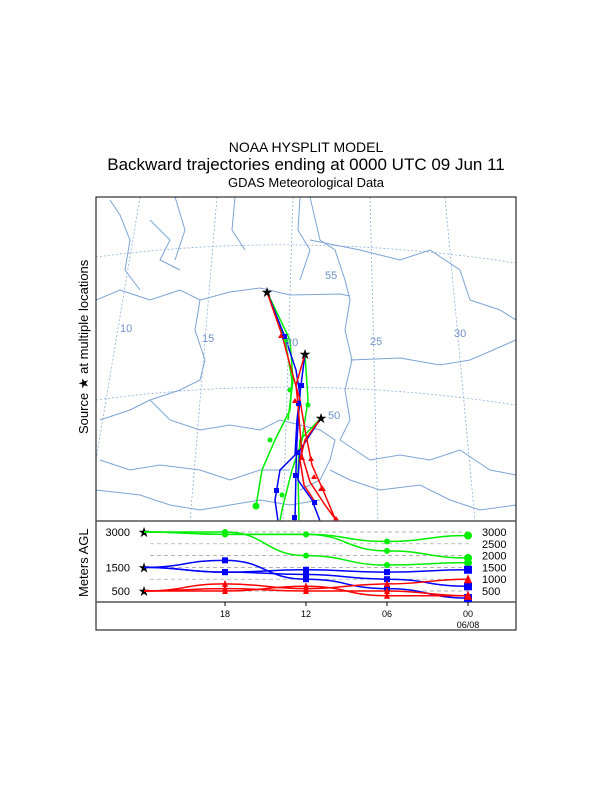 The width and height of the screenshot is (612, 792). What do you see at coordinates (294, 355) in the screenshot?
I see `source-stars: ★ ★ ★` at bounding box center [294, 355].